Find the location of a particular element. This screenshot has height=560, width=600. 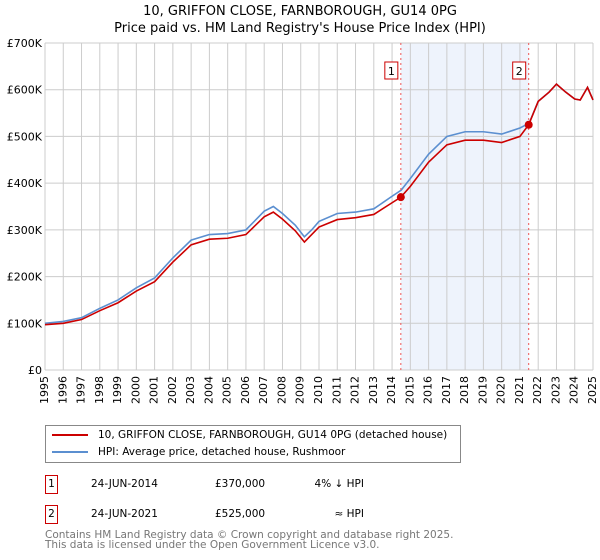

transaction-date: 24-JUN-2021 is located at coordinates (124, 514).